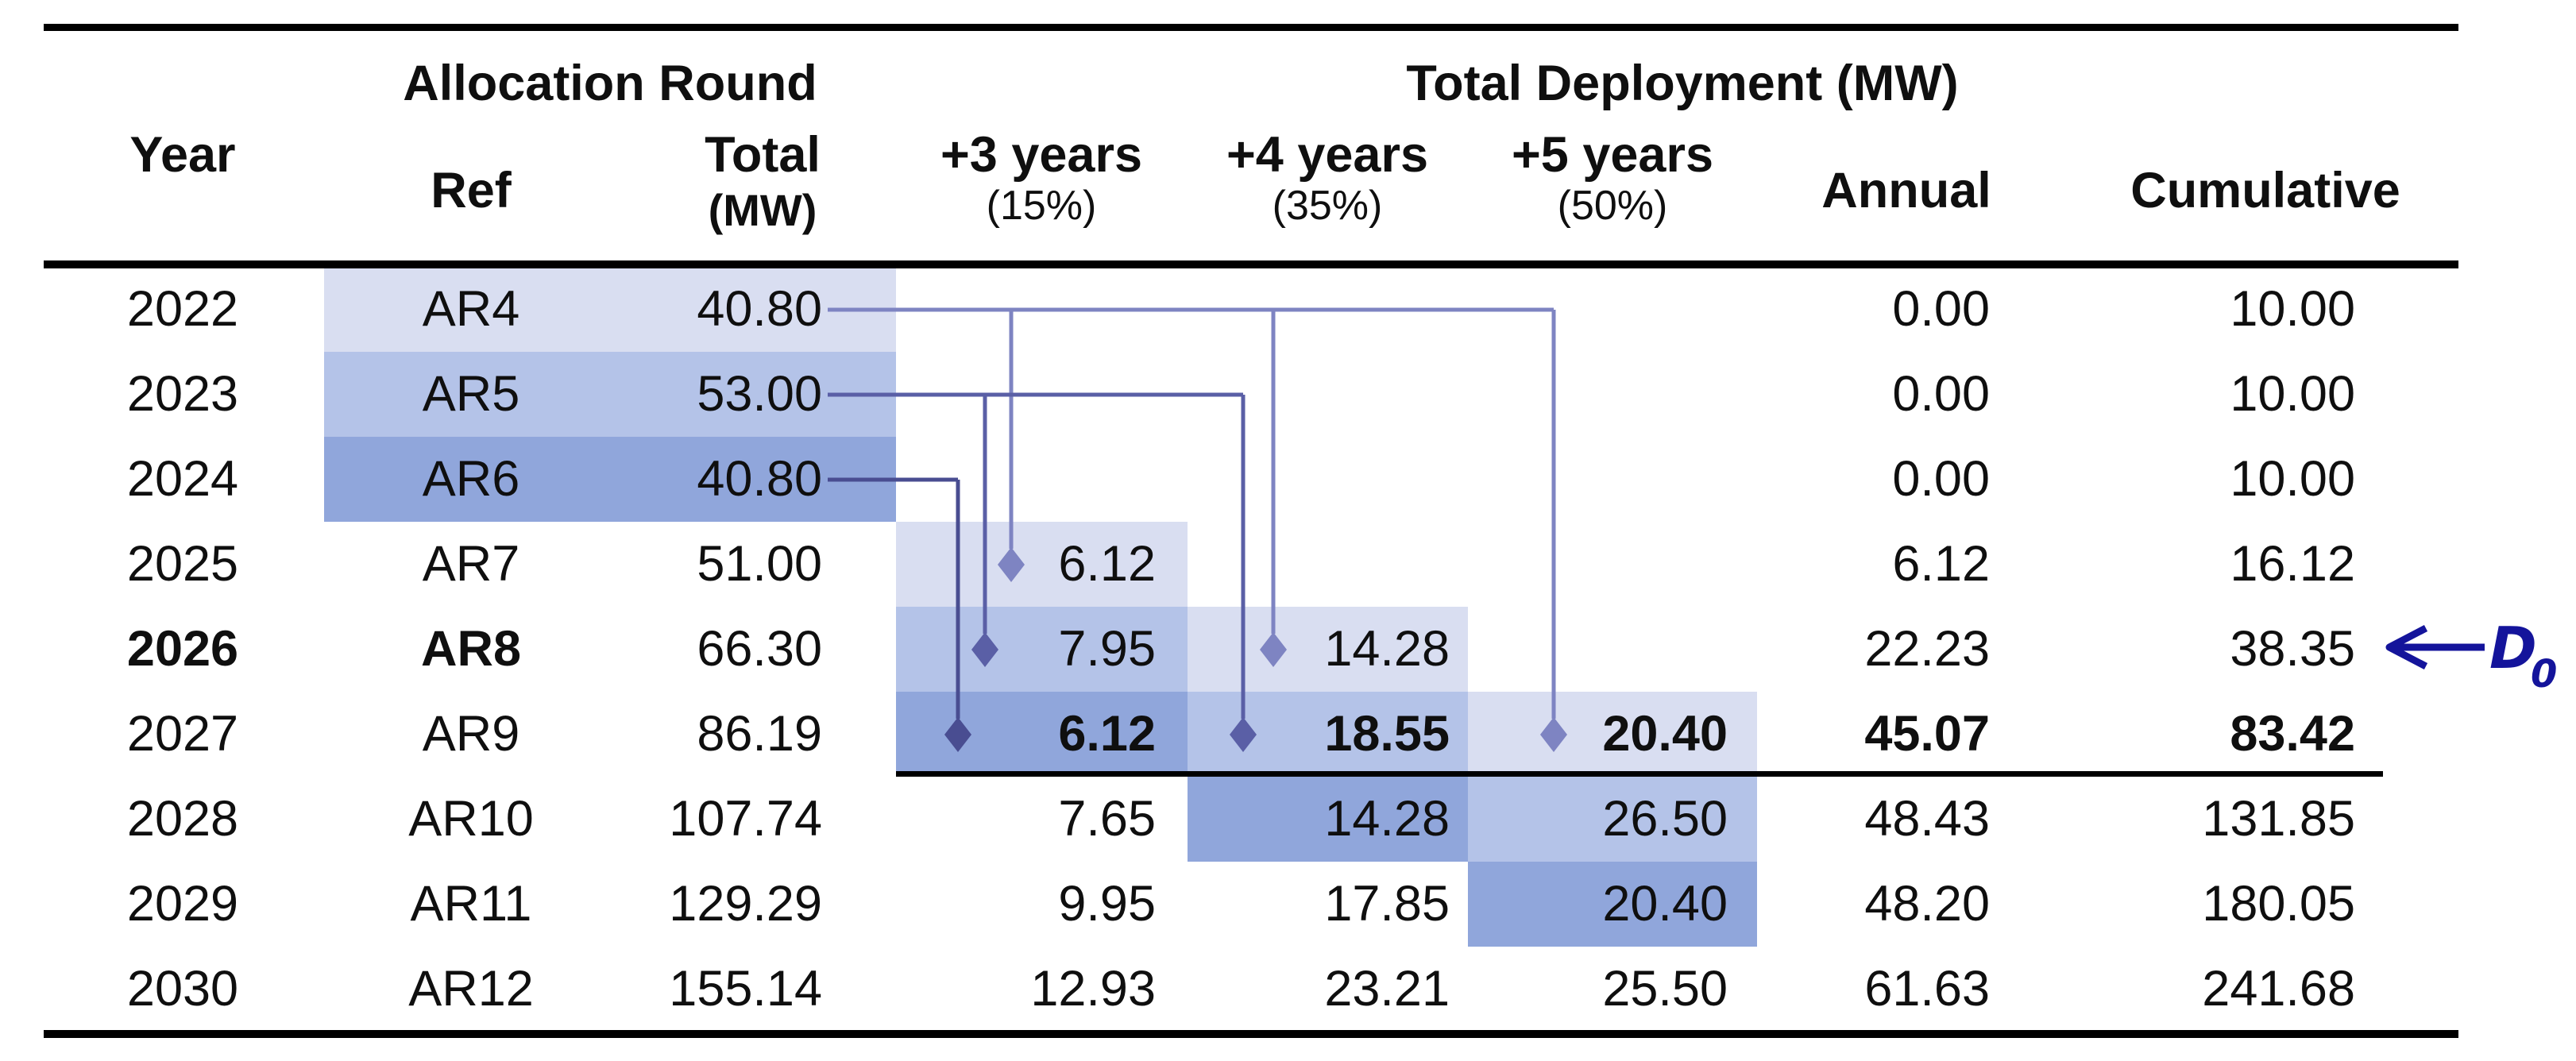 The image size is (2576, 1061). Describe the element at coordinates (2278, 989) in the screenshot. I see `cumulative-cell: 241.68` at that location.